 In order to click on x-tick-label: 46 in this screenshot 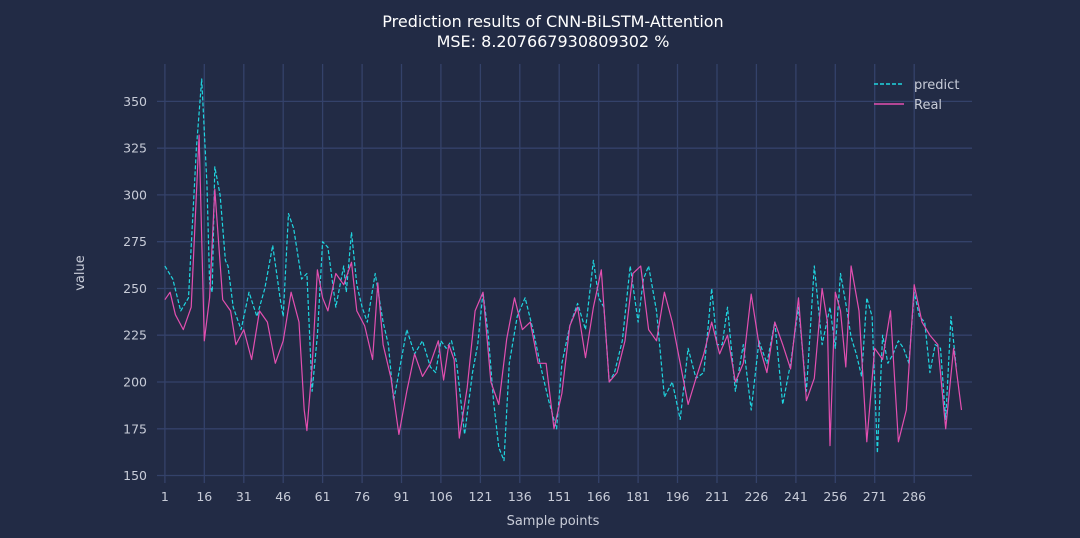, I will do `click(283, 496)`.